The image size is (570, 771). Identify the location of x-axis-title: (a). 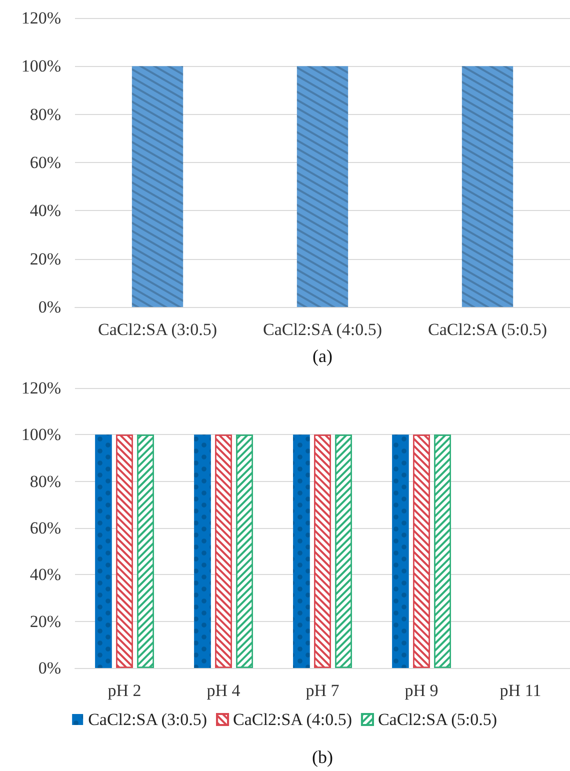
(322, 356).